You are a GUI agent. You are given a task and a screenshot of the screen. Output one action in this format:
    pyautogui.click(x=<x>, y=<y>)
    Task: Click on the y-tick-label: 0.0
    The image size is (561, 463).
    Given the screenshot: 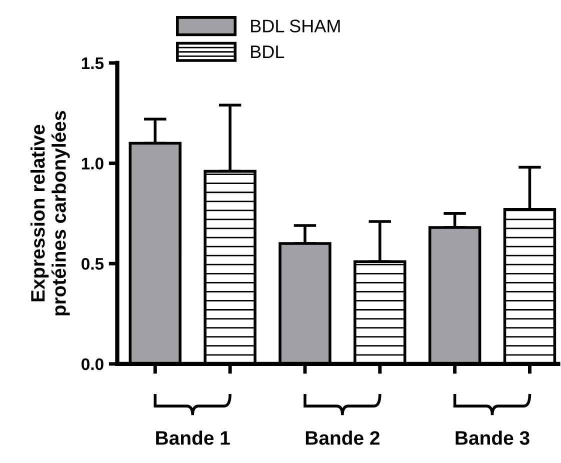 What is the action you would take?
    pyautogui.click(x=93, y=364)
    